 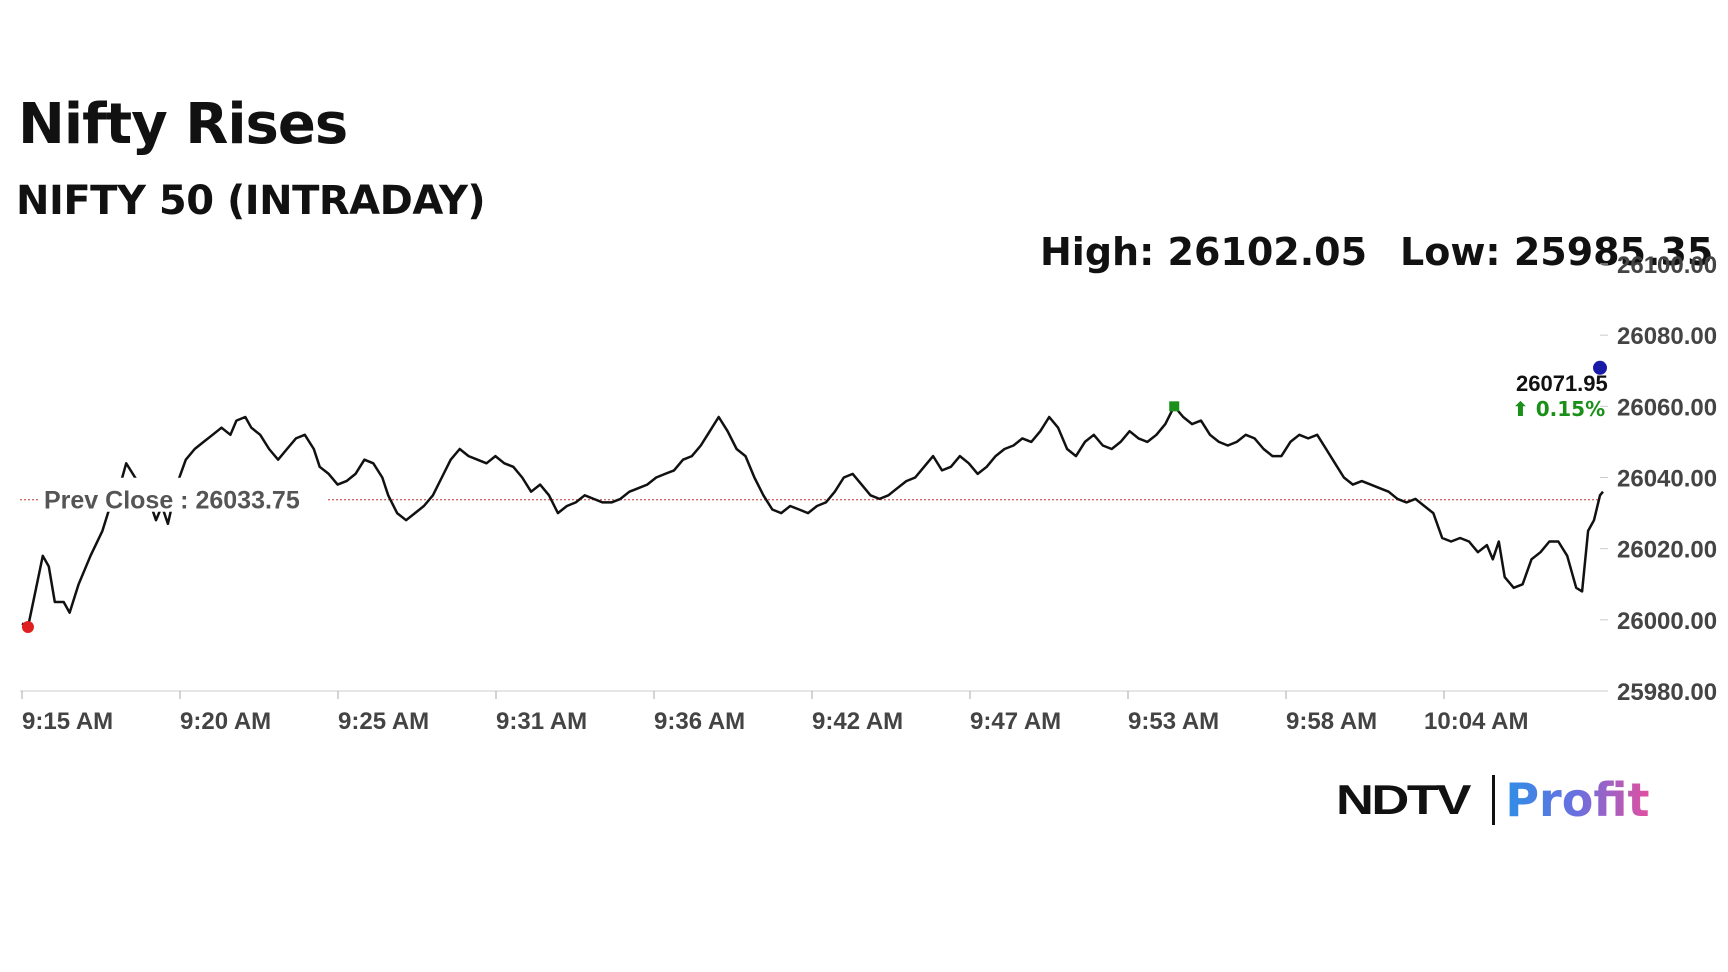 I want to click on x-tick-label: 9:53 AM, so click(x=1173, y=721).